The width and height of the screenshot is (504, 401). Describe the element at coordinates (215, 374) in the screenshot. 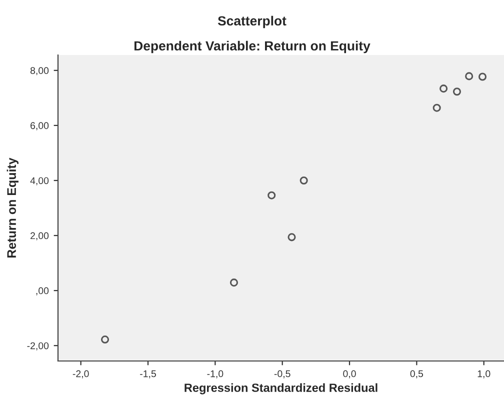

I see `x-tick-label: -1,0` at that location.